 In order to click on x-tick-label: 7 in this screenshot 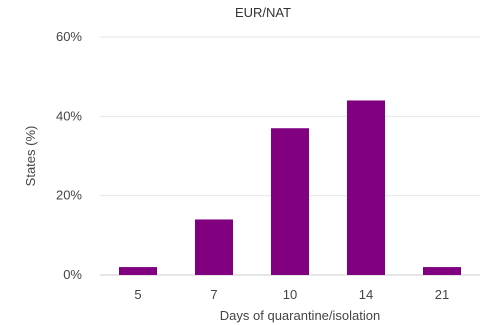, I will do `click(213, 294)`.